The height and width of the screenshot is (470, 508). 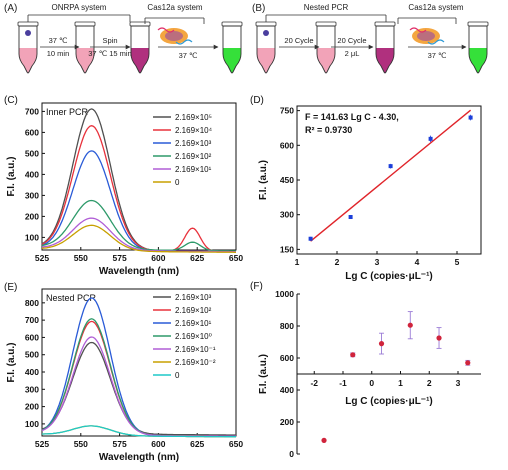 What do you see at coordinates (352, 53) in the screenshot?
I see `step2-volume: 2 μL` at bounding box center [352, 53].